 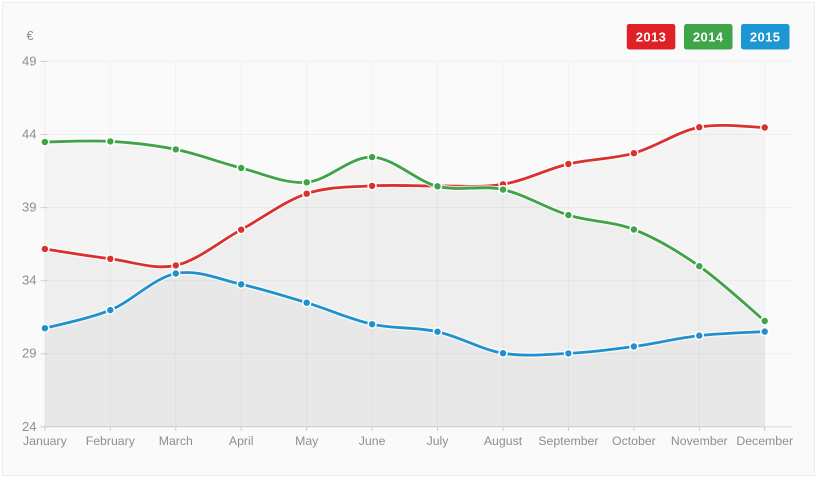 What do you see at coordinates (765, 37) in the screenshot?
I see `svg-text: 2015` at bounding box center [765, 37].